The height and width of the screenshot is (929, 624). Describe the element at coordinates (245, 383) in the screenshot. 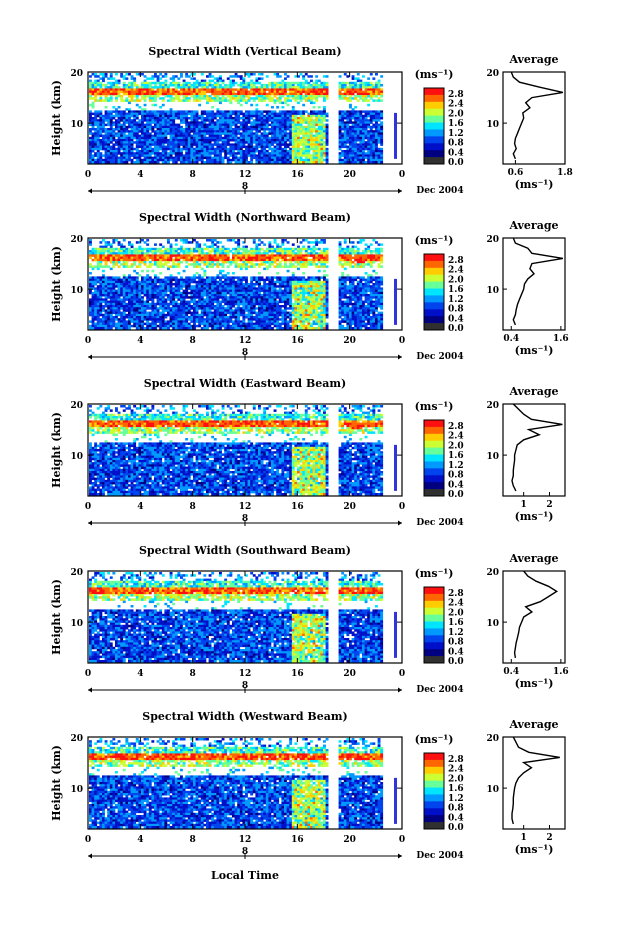

I see `panel-title: Spectral Width (Eastward Beam)` at that location.